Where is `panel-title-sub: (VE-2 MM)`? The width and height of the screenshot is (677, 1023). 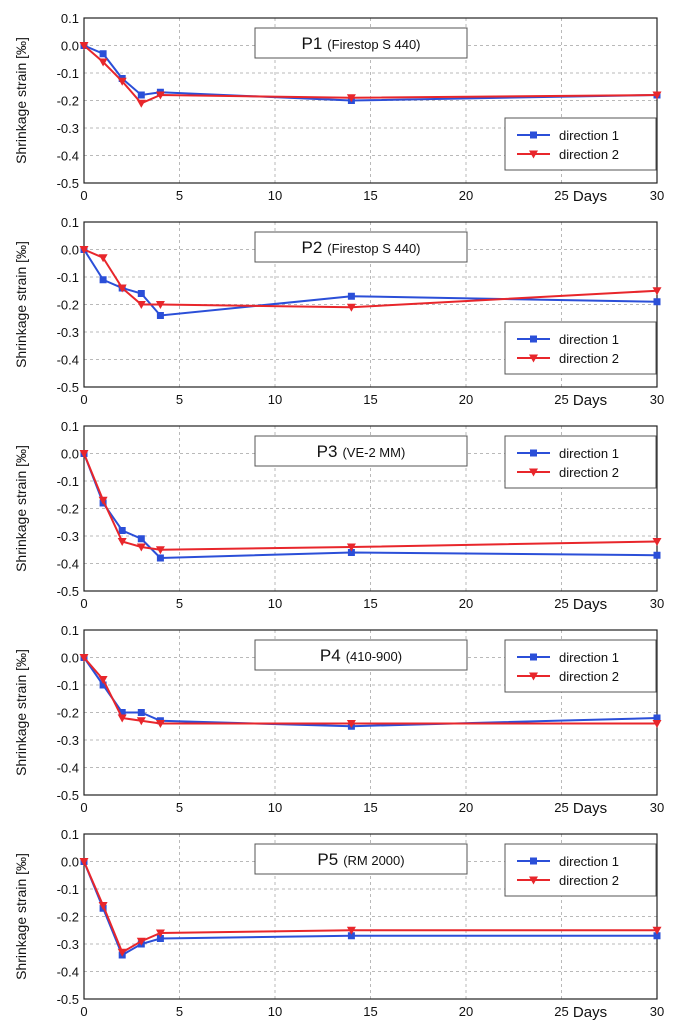 panel-title-sub: (VE-2 MM) is located at coordinates (373, 452).